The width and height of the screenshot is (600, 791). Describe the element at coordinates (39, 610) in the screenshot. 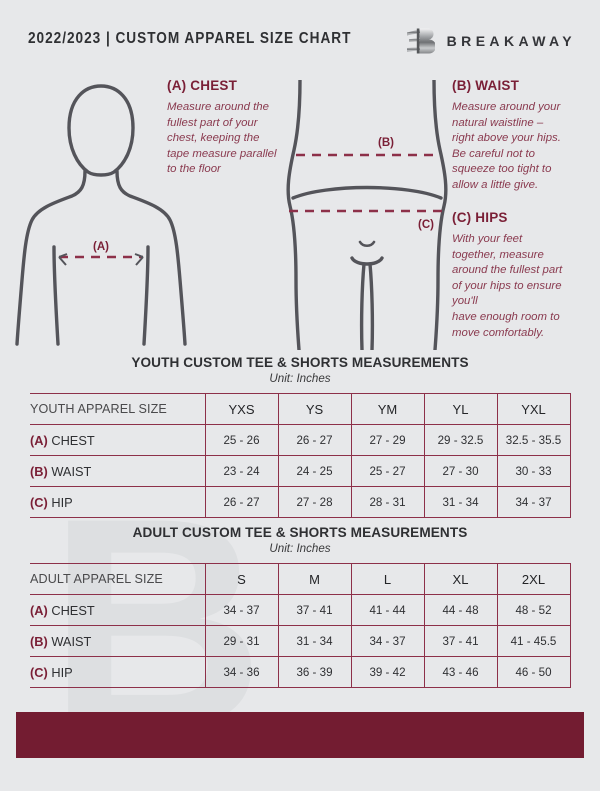

I see `adult-row-tag-0: (A)` at that location.